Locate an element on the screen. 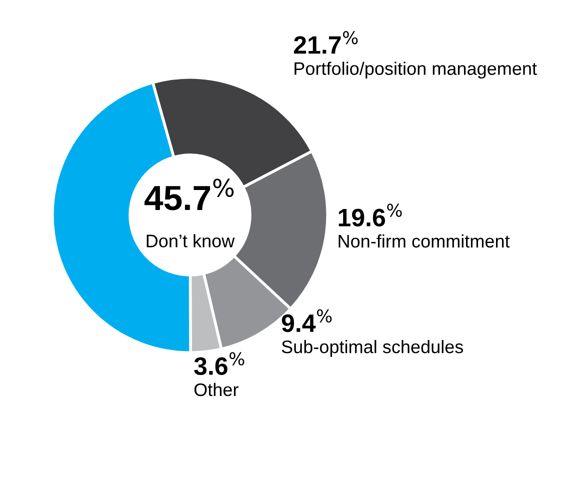 The width and height of the screenshot is (578, 481). data-label: 3.6$^{%}$ is located at coordinates (219, 364).